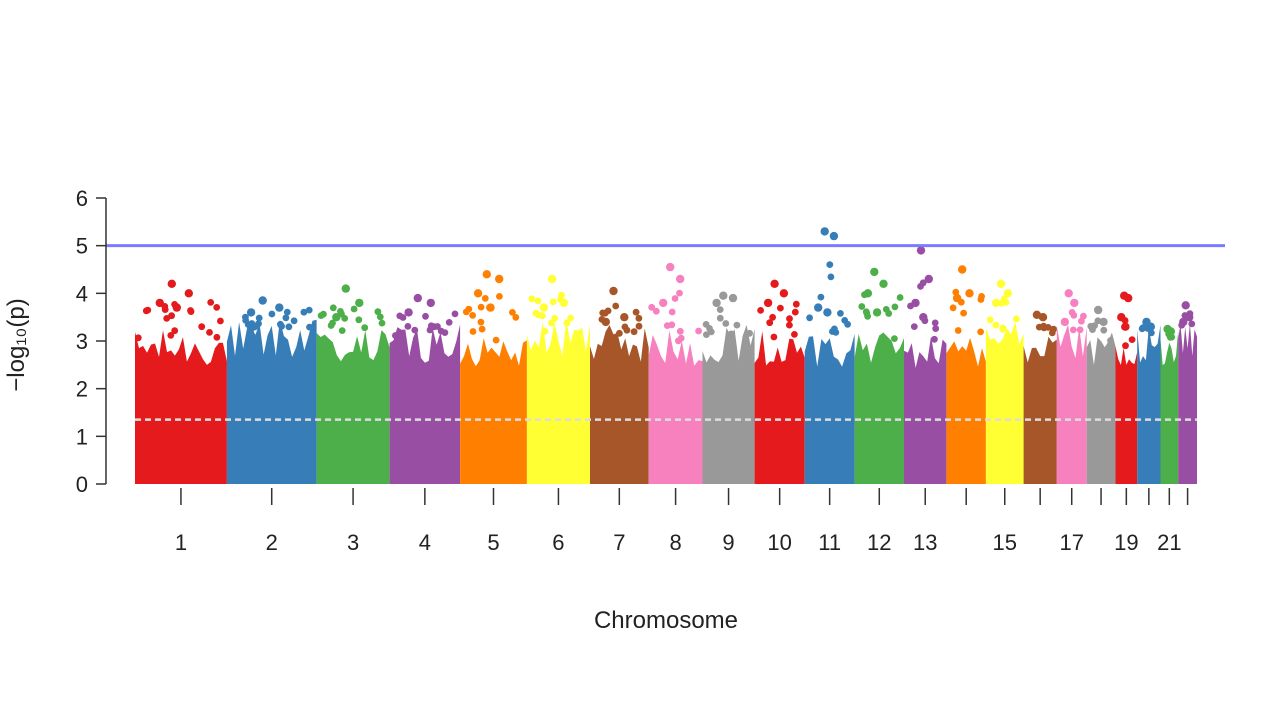 Image resolution: width=1280 pixels, height=720 pixels. What do you see at coordinates (493, 377) in the screenshot?
I see `chromosome-5-points` at bounding box center [493, 377].